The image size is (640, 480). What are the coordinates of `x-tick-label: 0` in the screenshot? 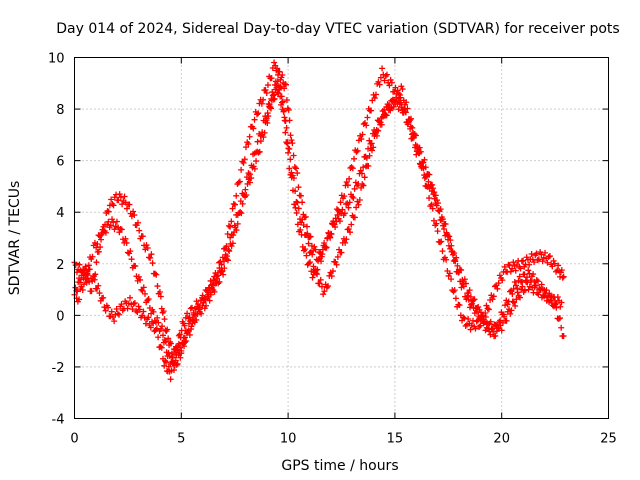 It's located at (74, 439).